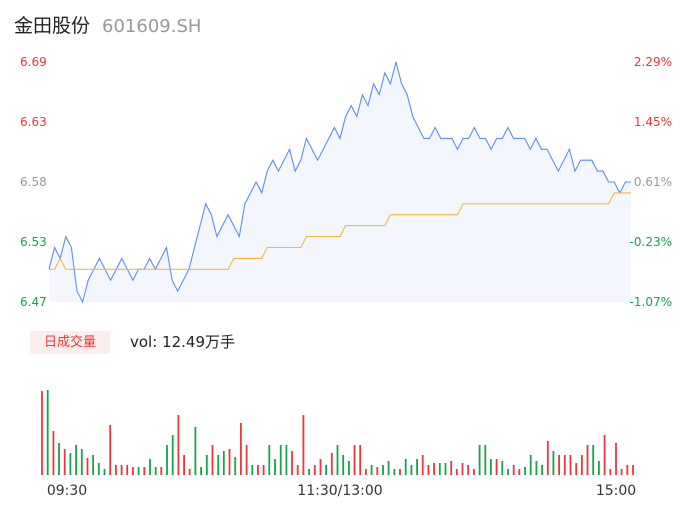 Image resolution: width=686 pixels, height=524 pixels. I want to click on stock-title: 金田股份 601609.SH, so click(107, 26).